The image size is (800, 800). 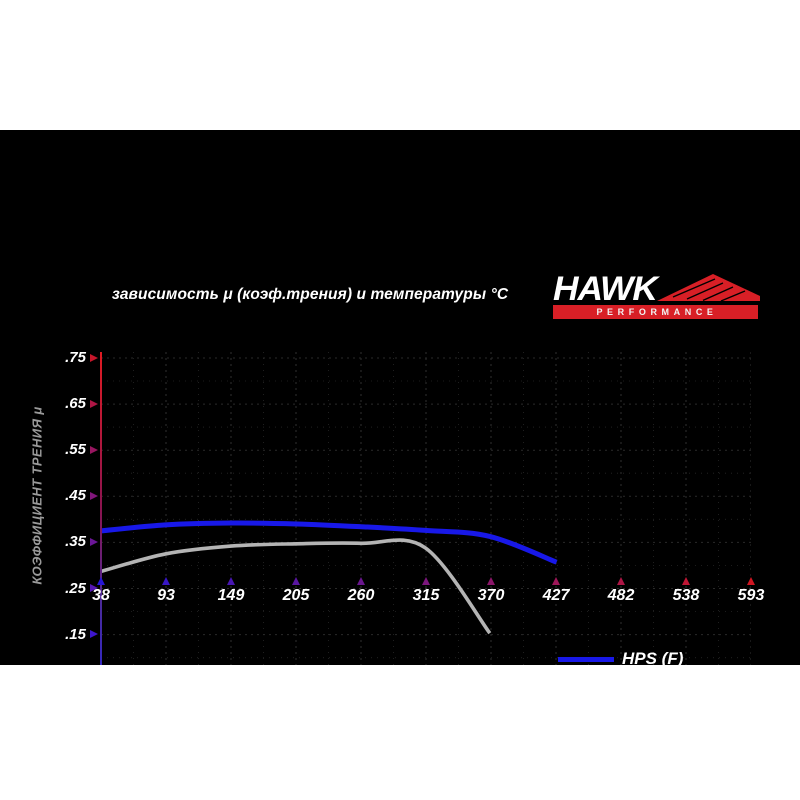 What do you see at coordinates (37, 495) in the screenshot?
I see `y-axis-title: КОЭФФИЦИЕНТ ТРЕНИЯ μ` at bounding box center [37, 495].